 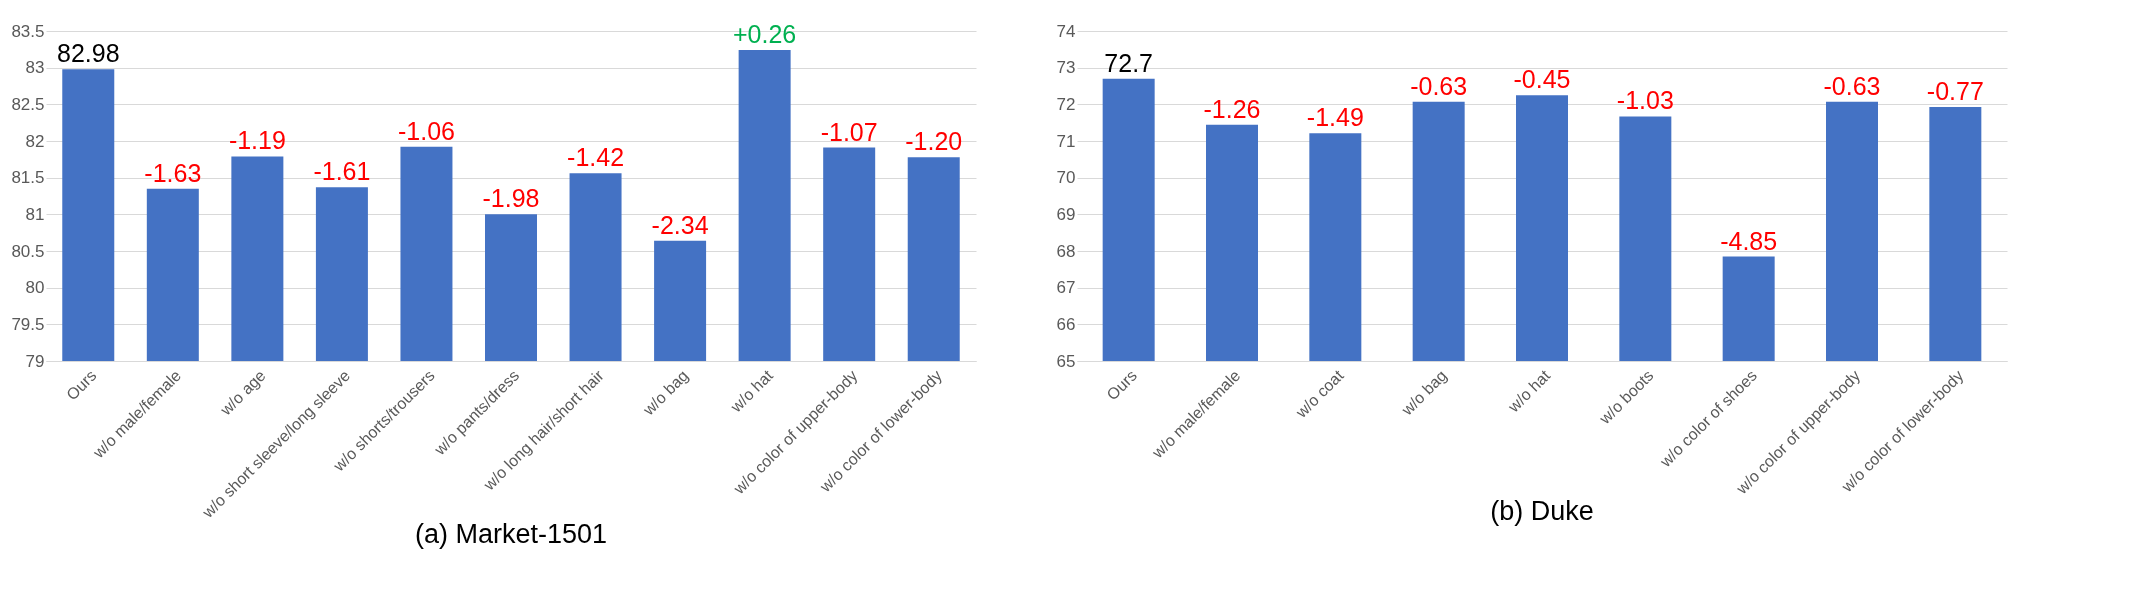 What do you see at coordinates (596, 157) in the screenshot?
I see `annotation: -1.42` at bounding box center [596, 157].